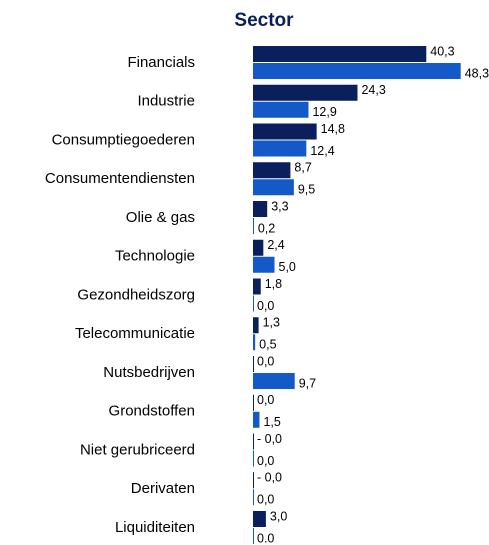 The height and width of the screenshot is (545, 489). What do you see at coordinates (135, 333) in the screenshot?
I see `category-label: Telecommunicatie` at bounding box center [135, 333].